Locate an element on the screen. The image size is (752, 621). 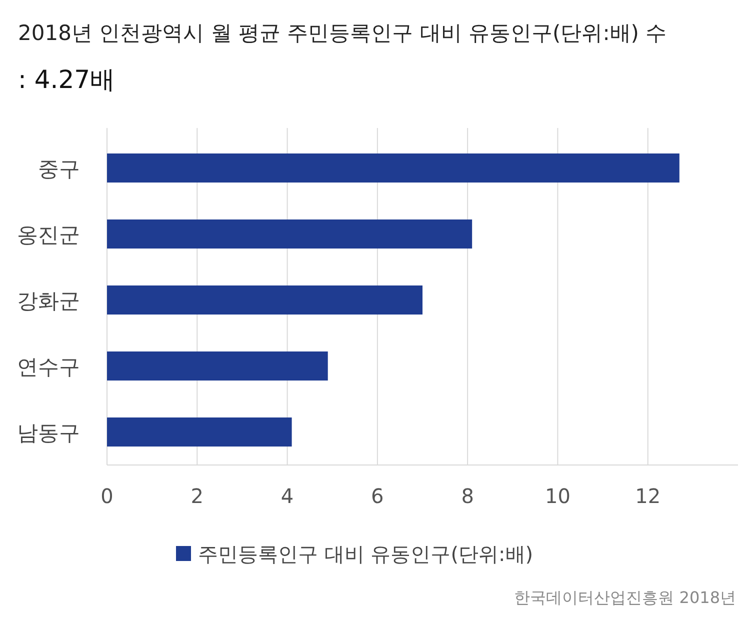
x-tick-label: 10 is located at coordinates (557, 496).